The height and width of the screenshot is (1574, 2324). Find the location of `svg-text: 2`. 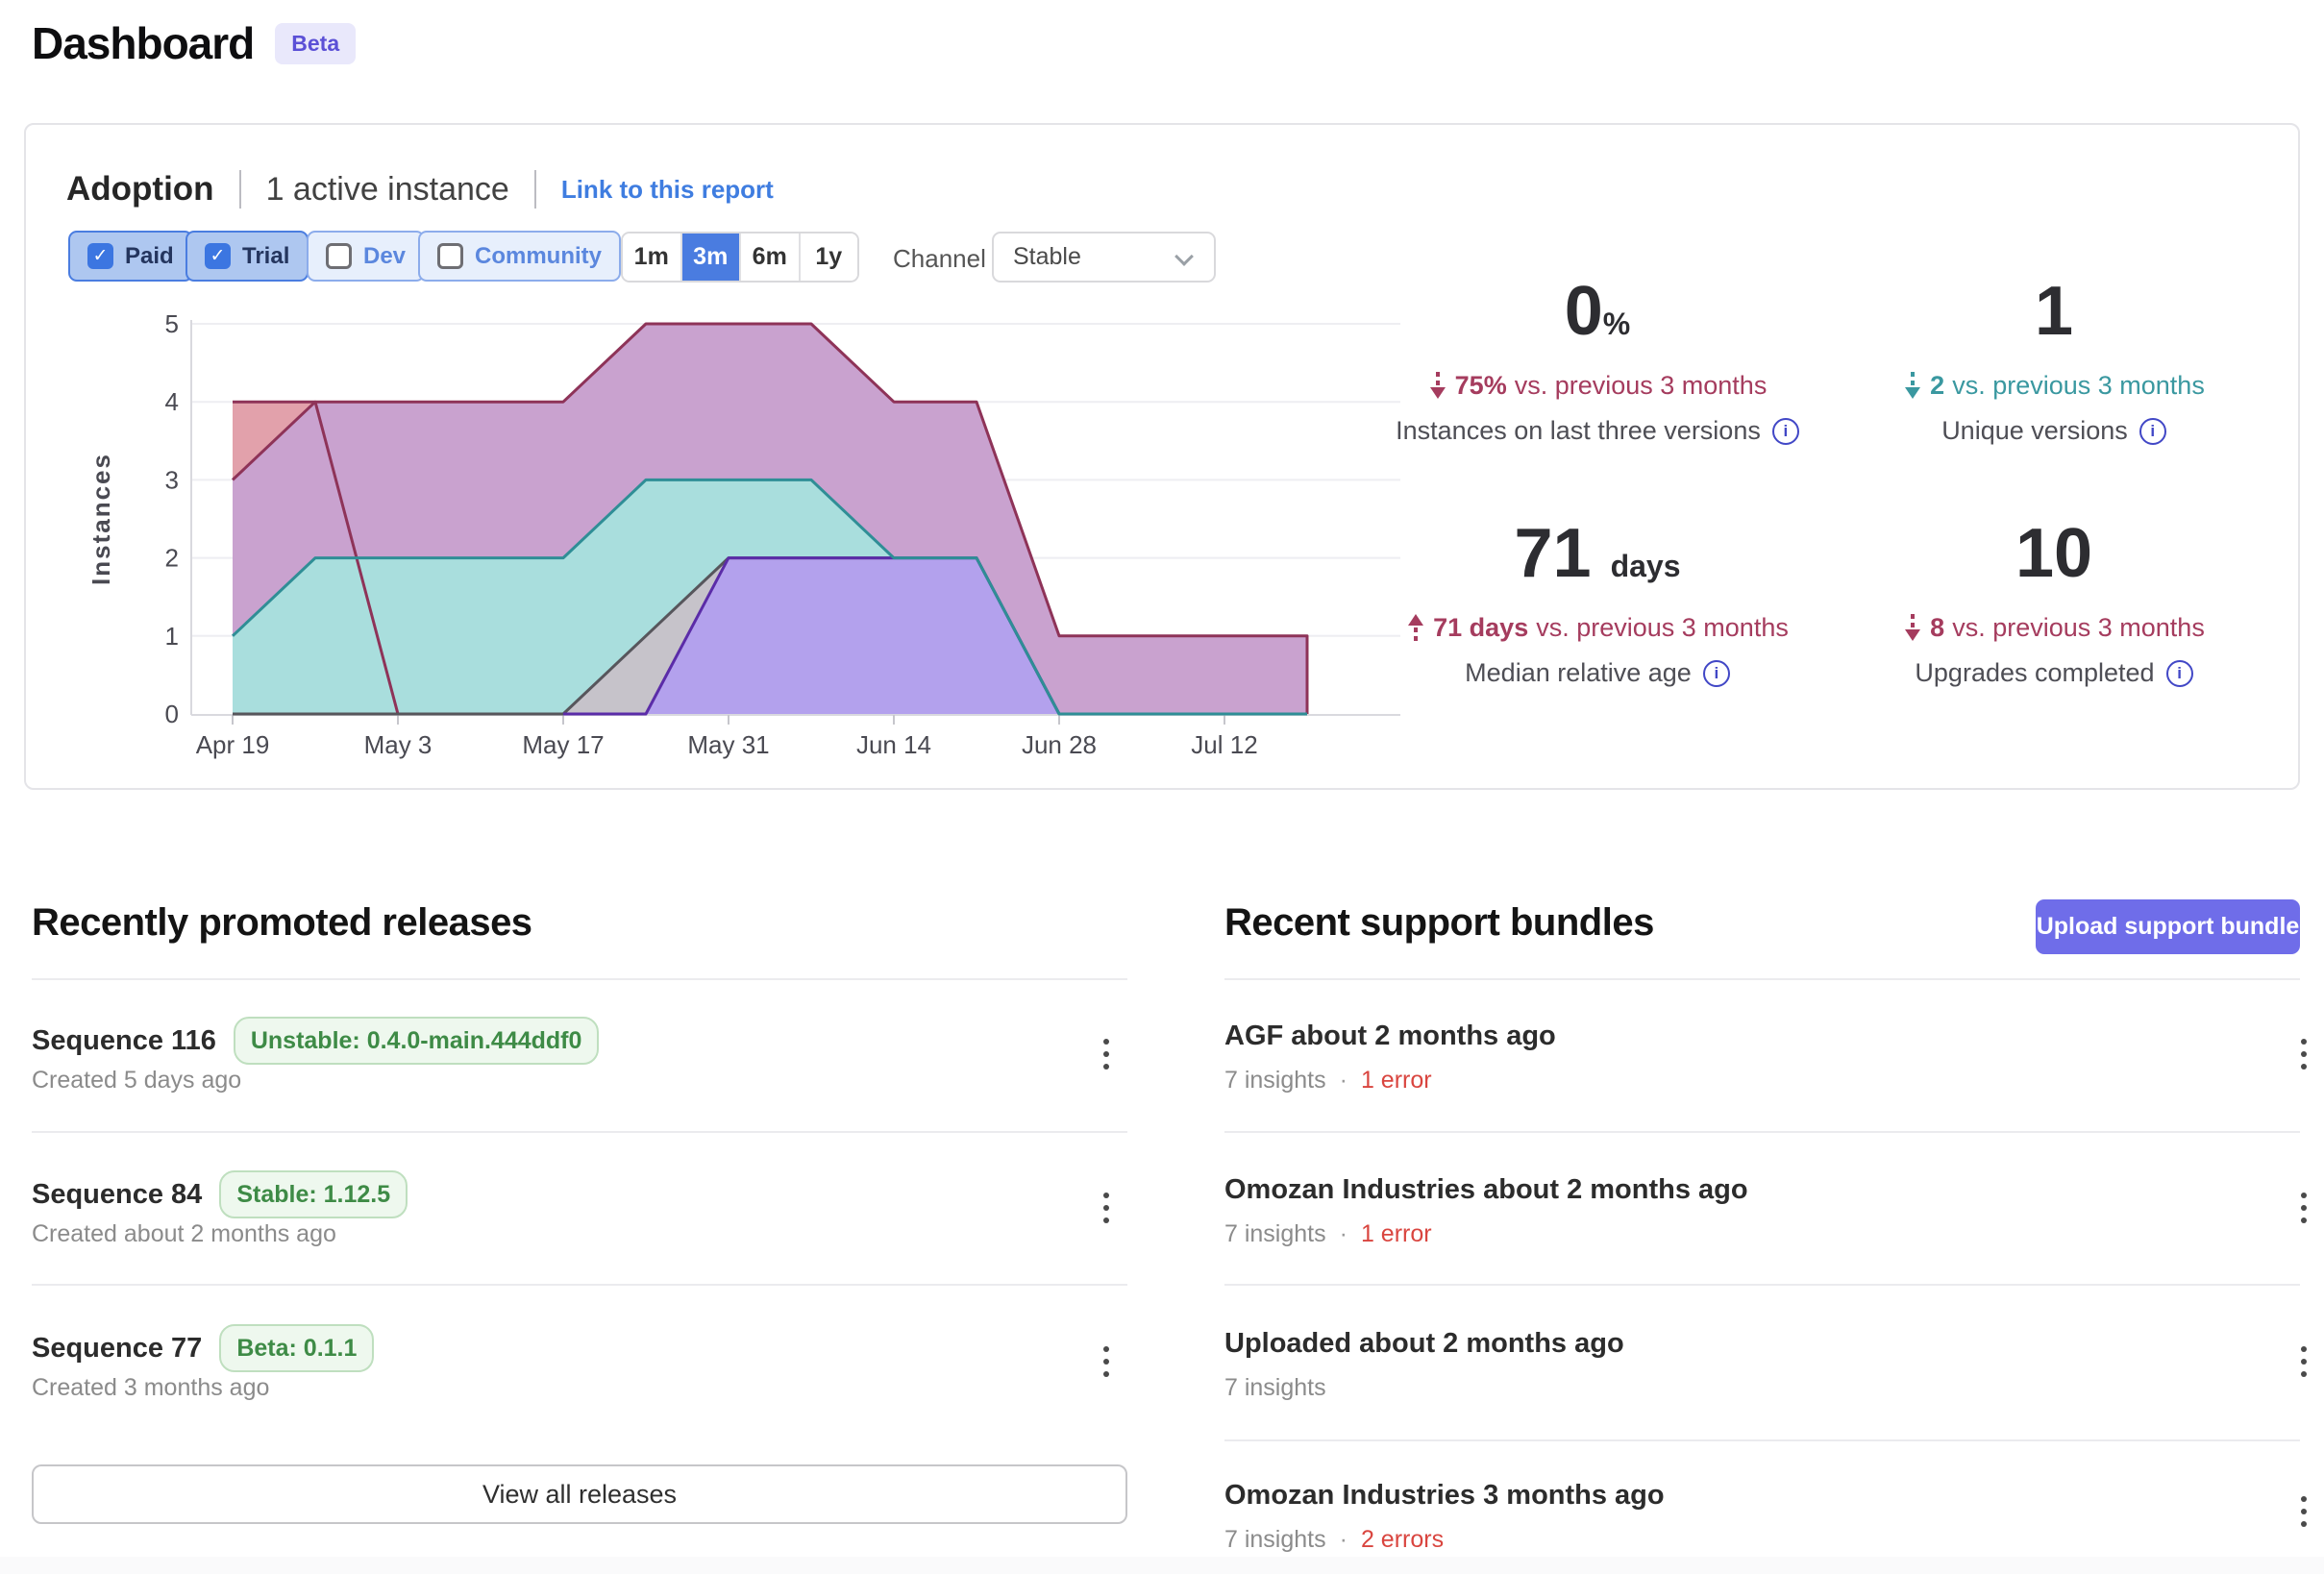

svg-text: 2 is located at coordinates (172, 558).